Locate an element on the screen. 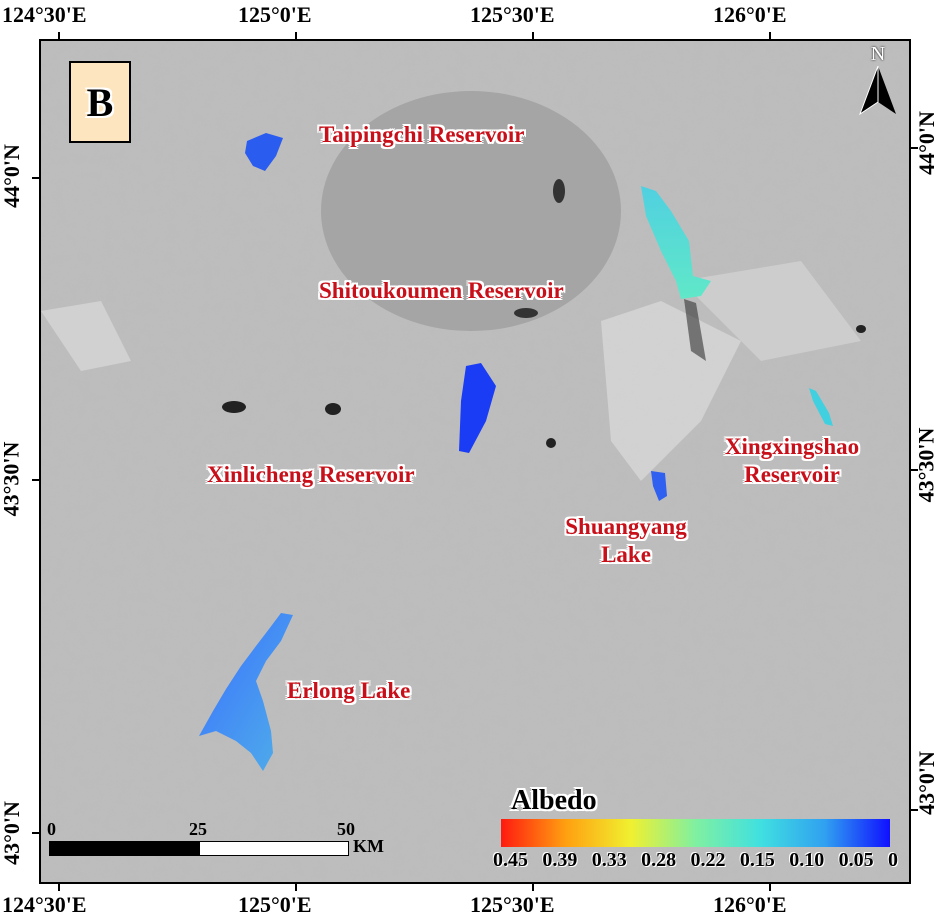 The height and width of the screenshot is (919, 949). label-line: Lake is located at coordinates (626, 554).